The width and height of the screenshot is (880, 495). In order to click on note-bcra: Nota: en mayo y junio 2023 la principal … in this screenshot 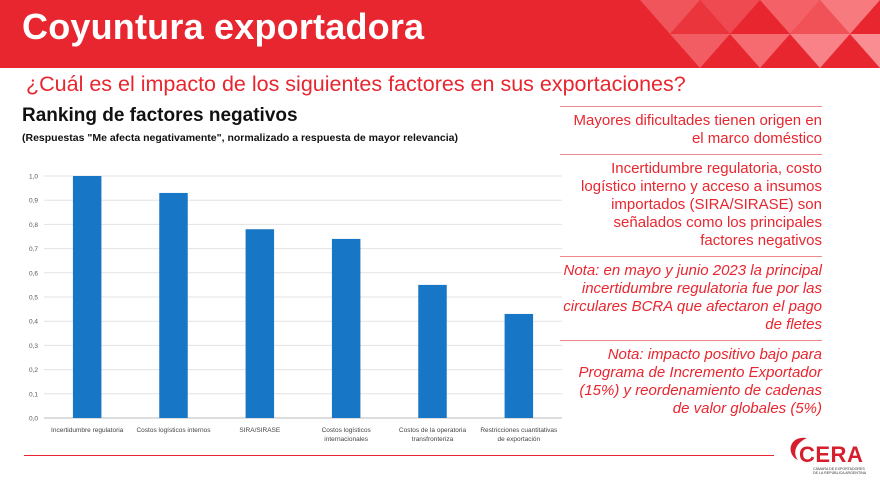, I will do `click(691, 298)`.